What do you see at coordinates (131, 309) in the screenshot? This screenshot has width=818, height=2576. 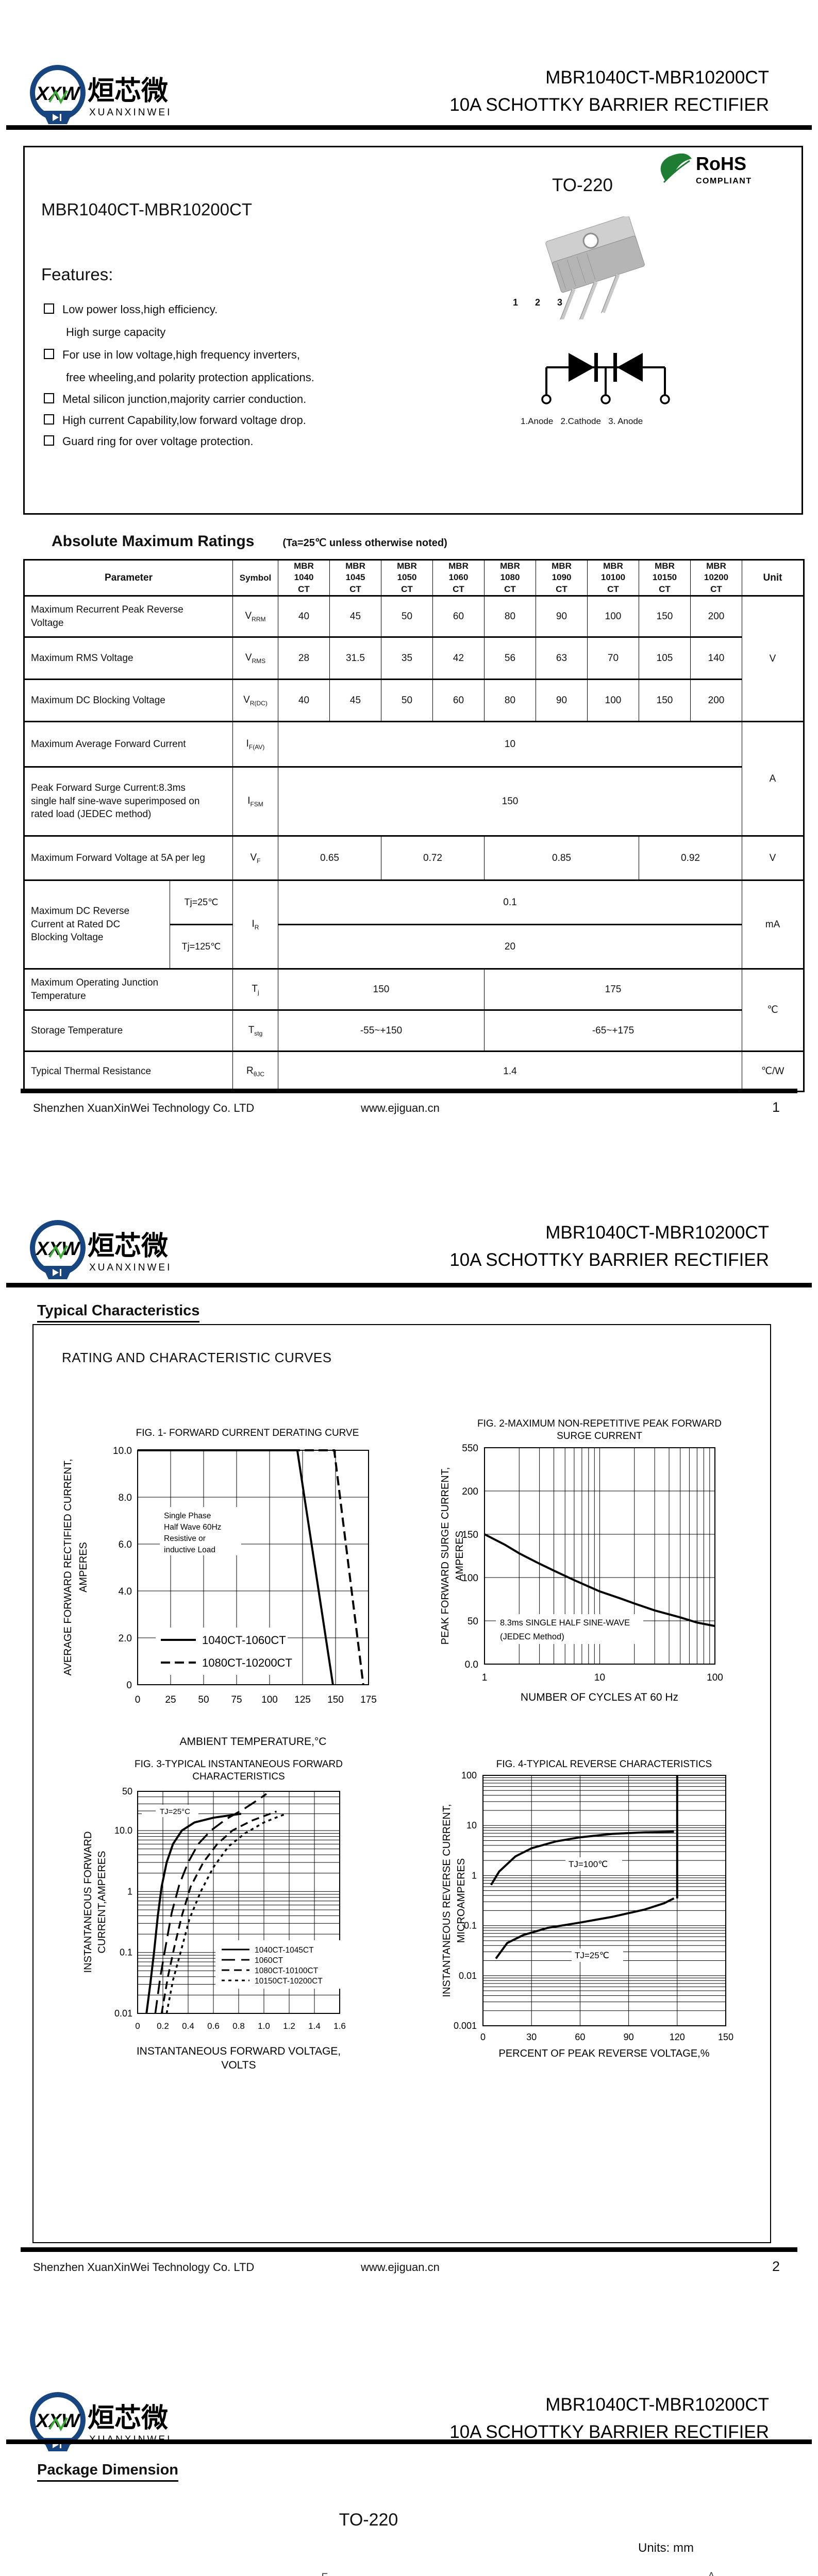 I see `feature-item: Low power loss,high efficiency.` at bounding box center [131, 309].